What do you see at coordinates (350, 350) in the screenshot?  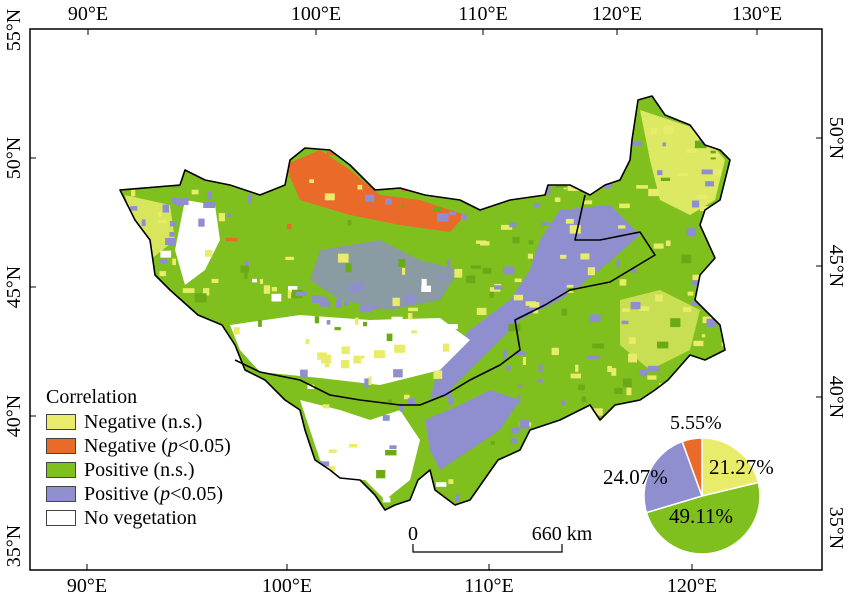 I see `map-patch` at bounding box center [350, 350].